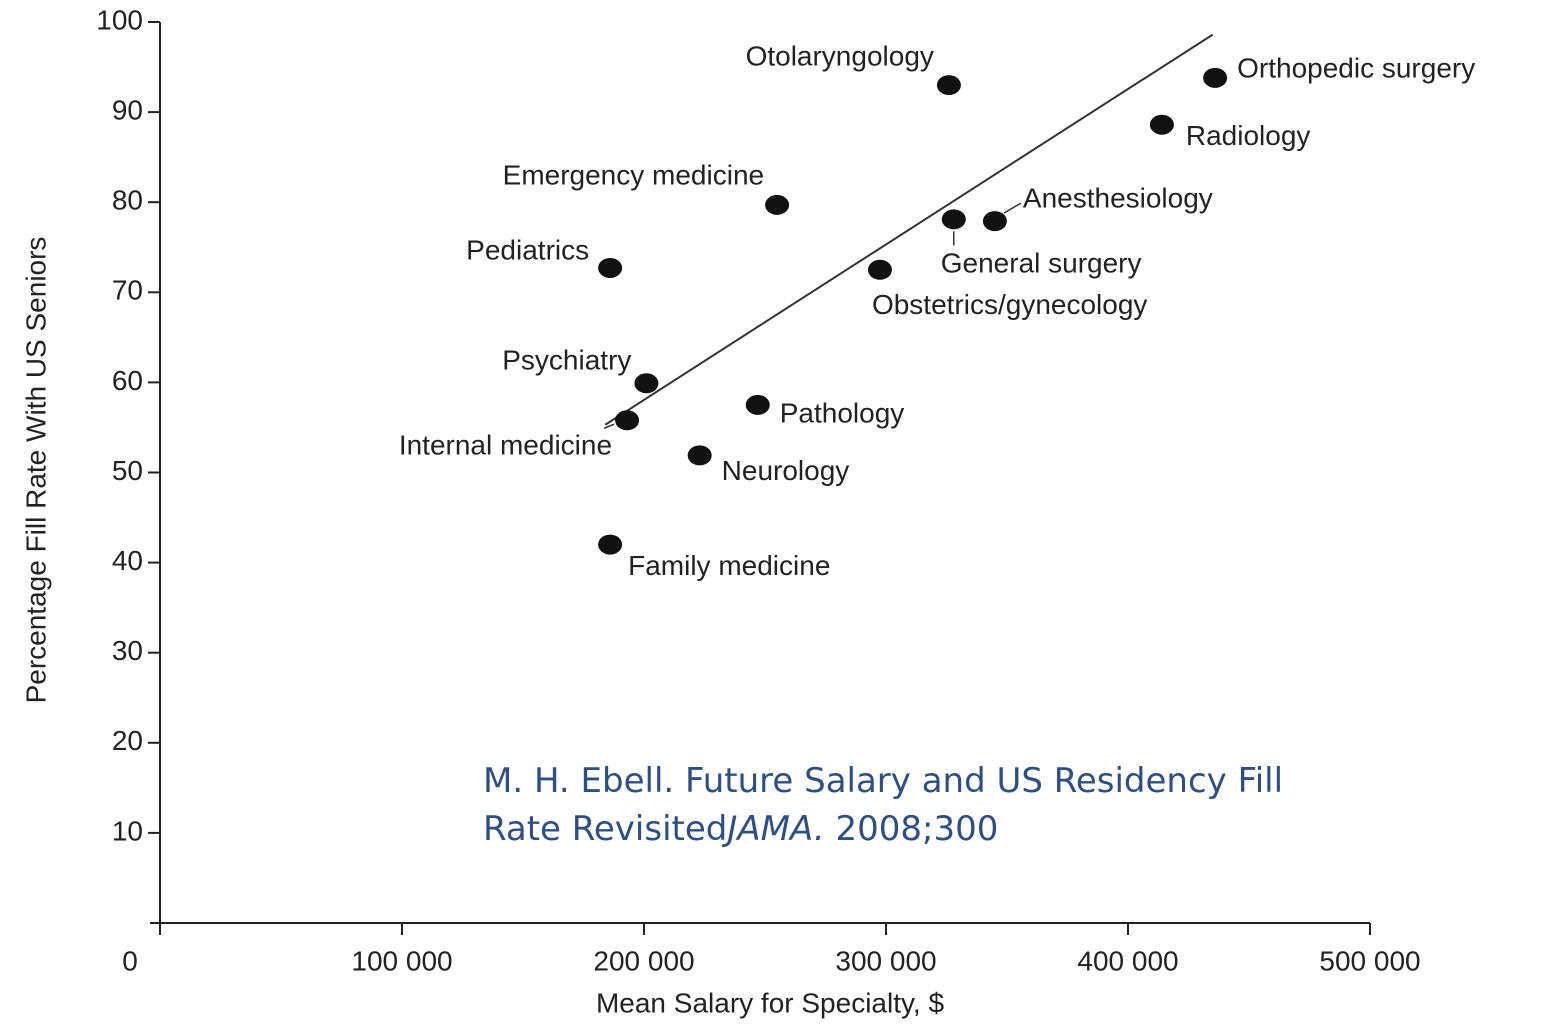 The image size is (1548, 1027). What do you see at coordinates (643, 960) in the screenshot?
I see `x-tick-label: 200 000` at bounding box center [643, 960].